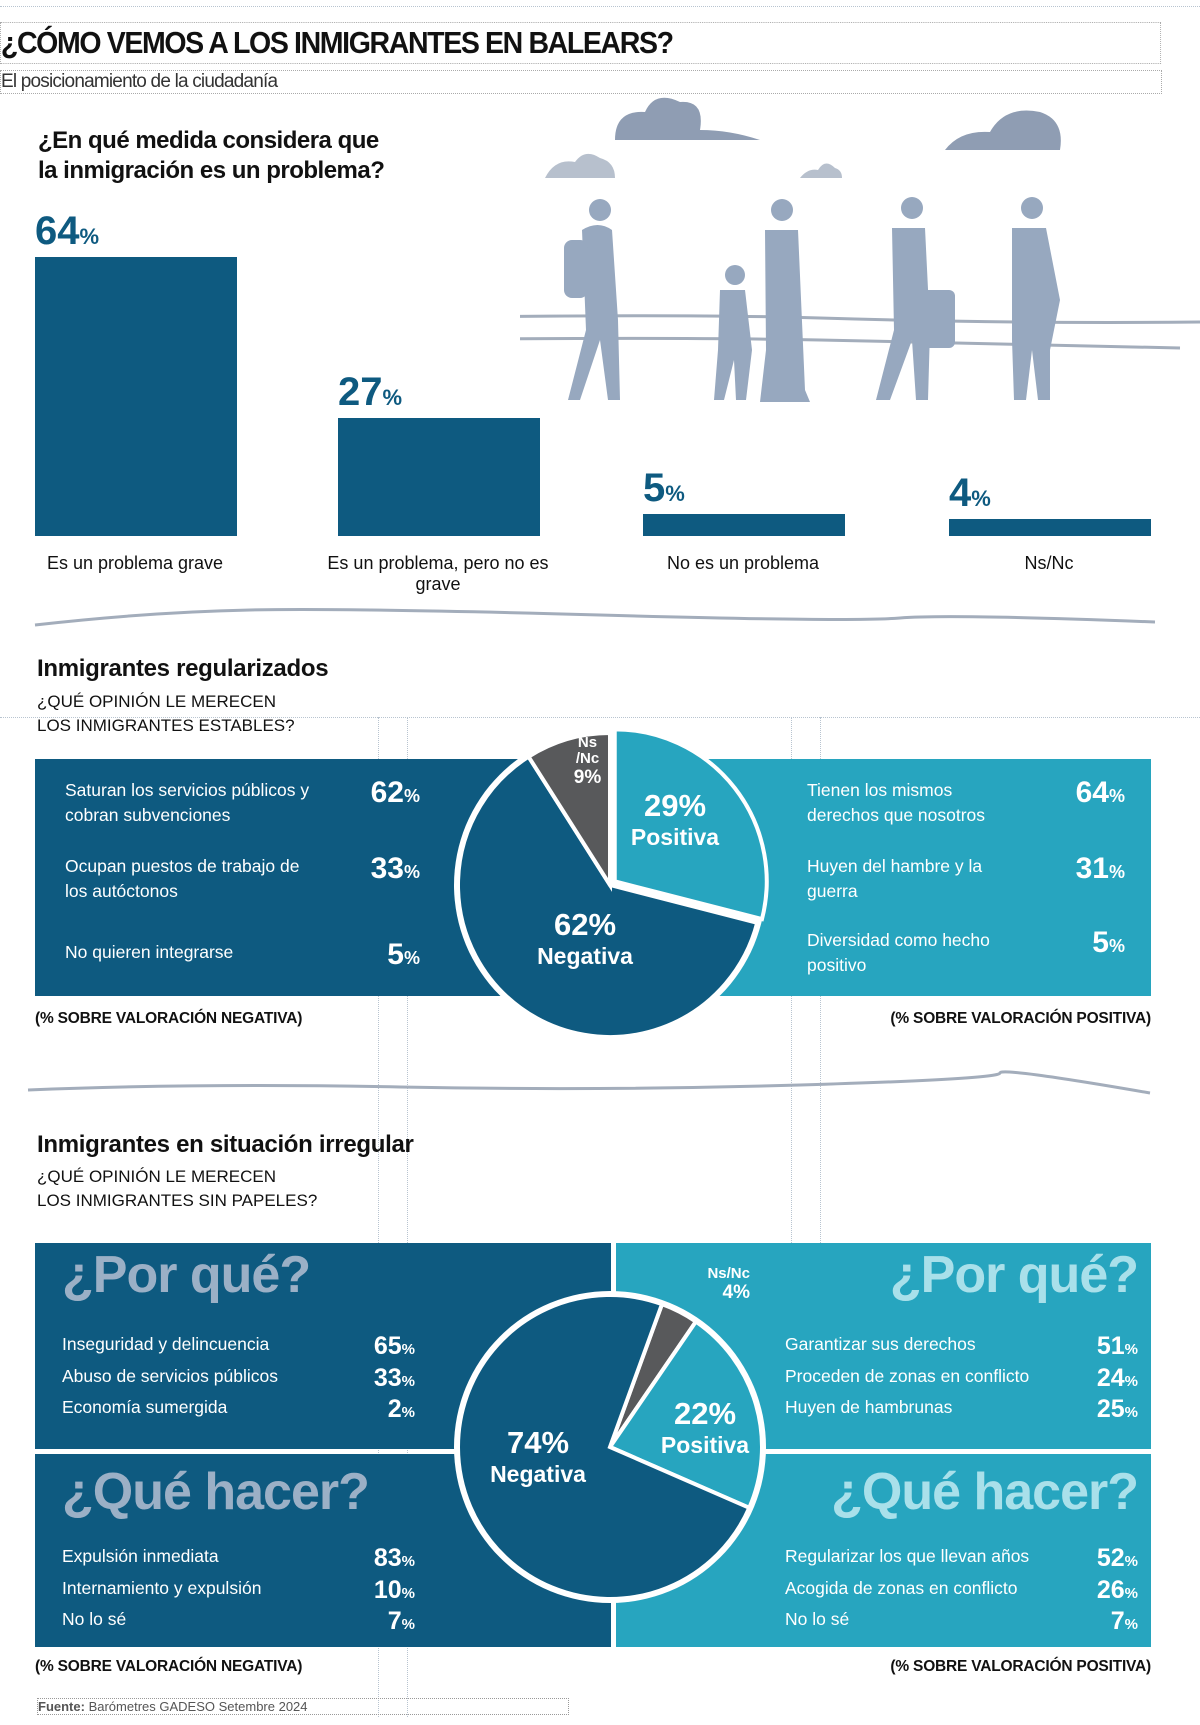 This screenshot has height=1725, width=1200. I want to click on pie-value: 74%, so click(538, 1442).